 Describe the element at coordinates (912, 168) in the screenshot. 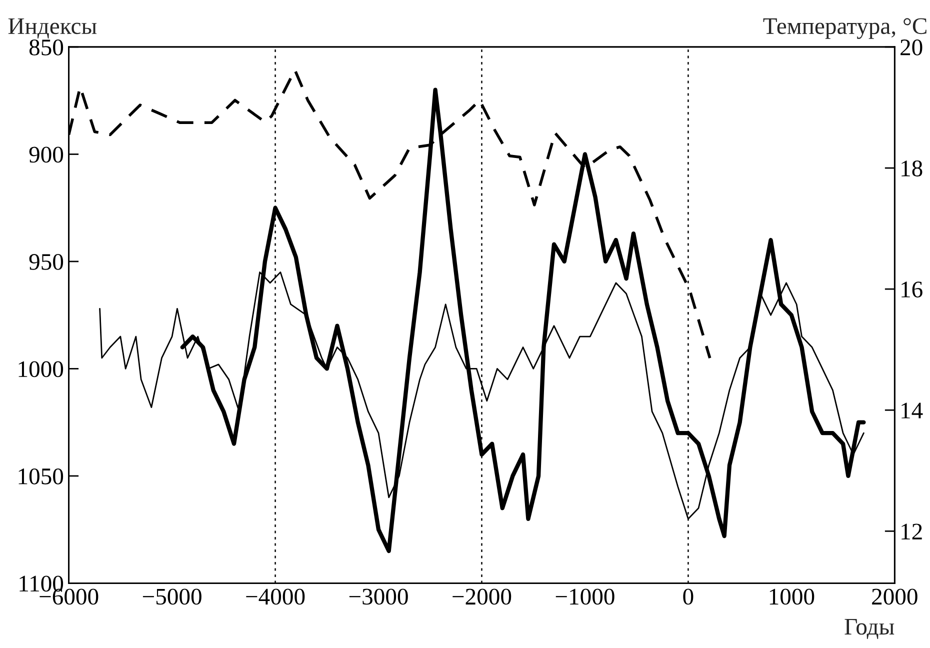

I see `y2-tick-label: 18` at that location.